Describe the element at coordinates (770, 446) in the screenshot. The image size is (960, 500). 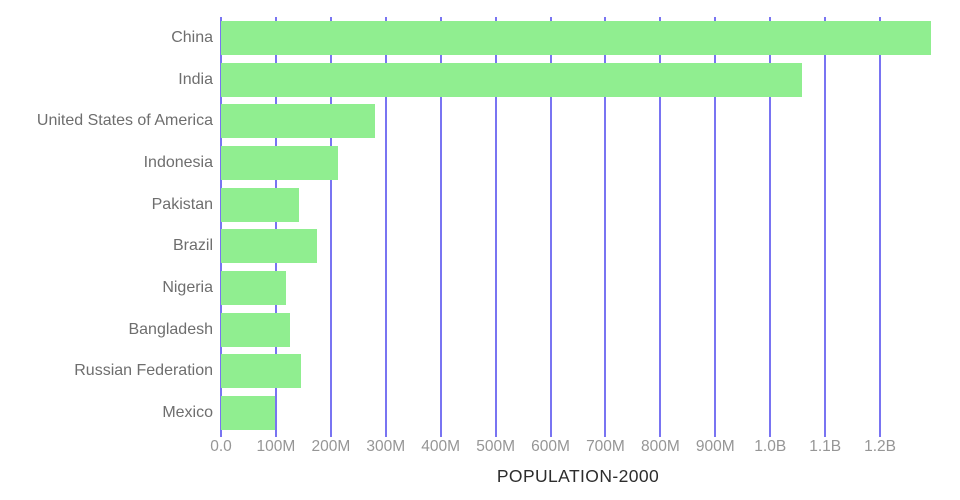
I see `x-tick-label: 1.0B` at that location.